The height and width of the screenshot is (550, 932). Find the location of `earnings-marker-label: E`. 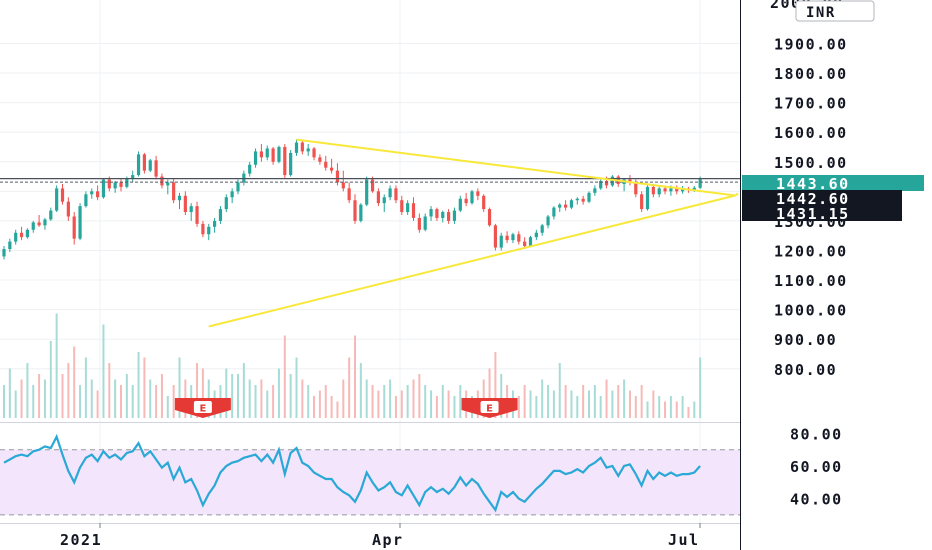

earnings-marker-label: E is located at coordinates (489, 409).